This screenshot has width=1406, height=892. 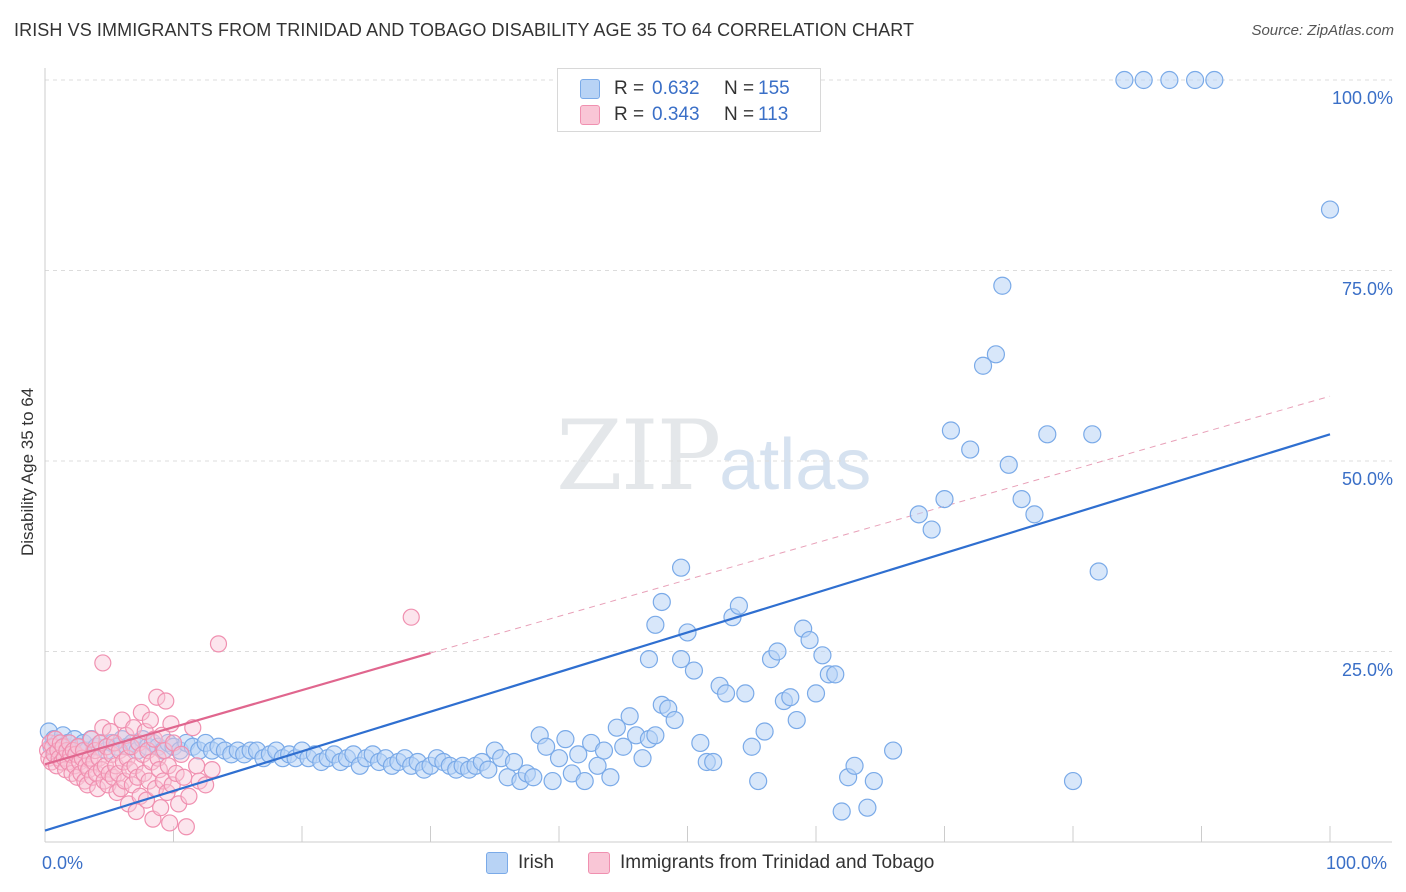 I want to click on y-tick-label: 75.0%, so click(x=1367, y=288).